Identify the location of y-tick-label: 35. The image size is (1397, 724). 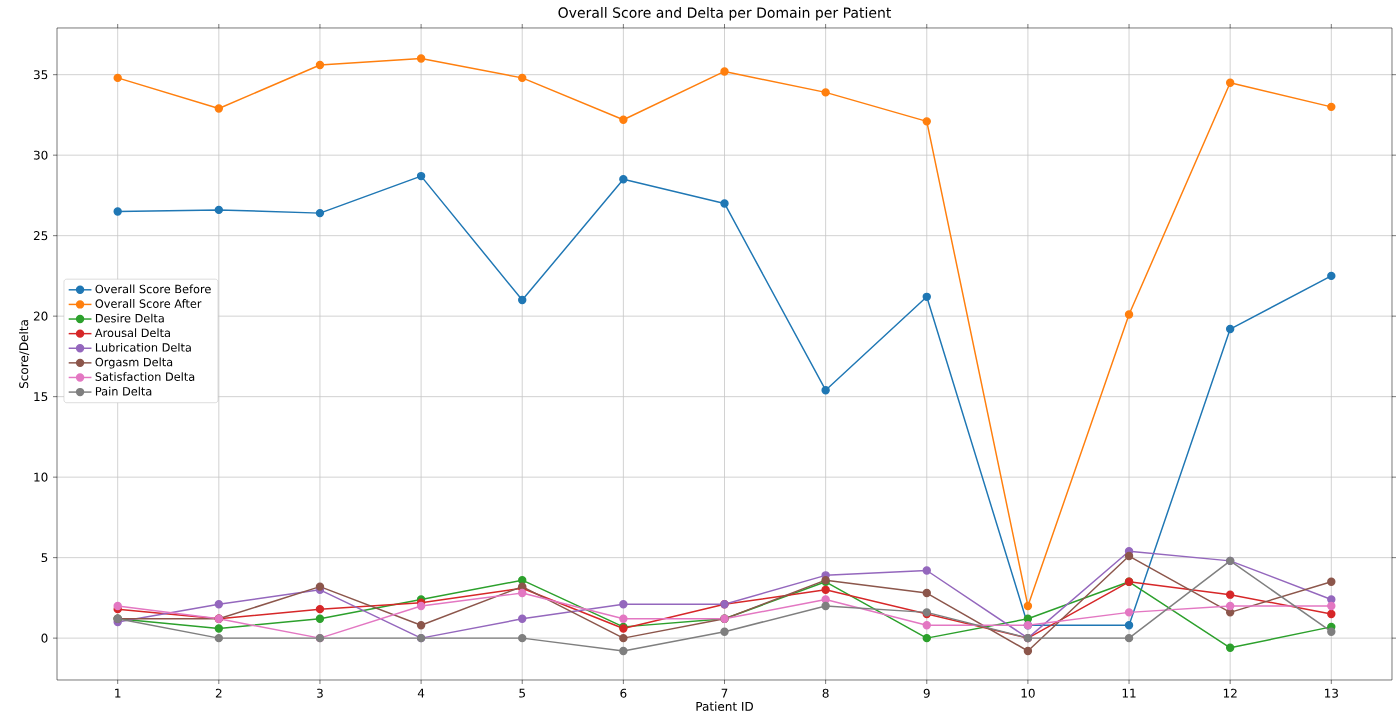
(40, 75).